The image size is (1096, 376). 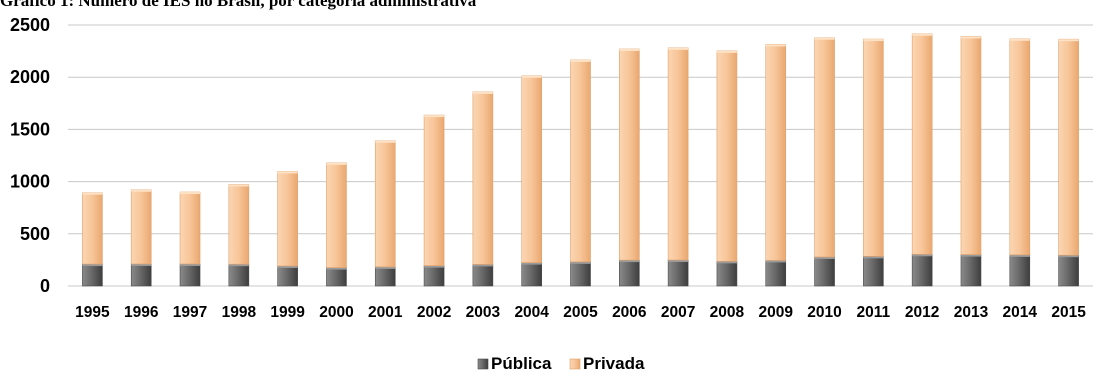 What do you see at coordinates (434, 312) in the screenshot?
I see `x-tick-label: 2002` at bounding box center [434, 312].